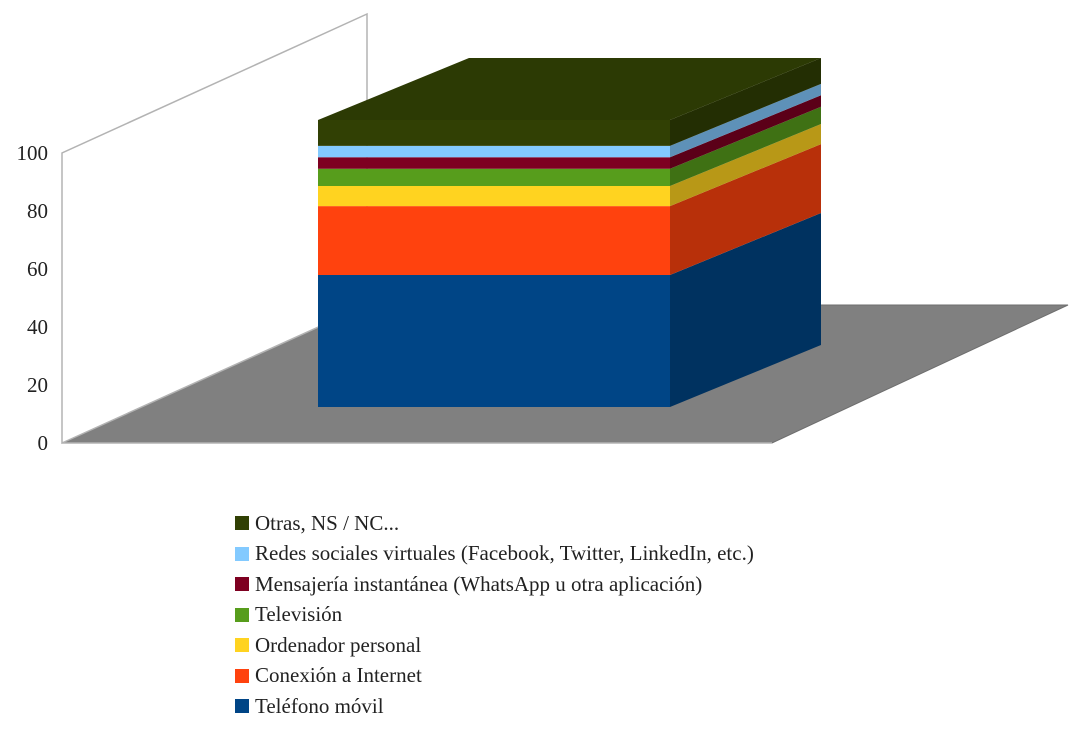 The image size is (1072, 740). I want to click on bar-segment-6-top, so click(569, 89).